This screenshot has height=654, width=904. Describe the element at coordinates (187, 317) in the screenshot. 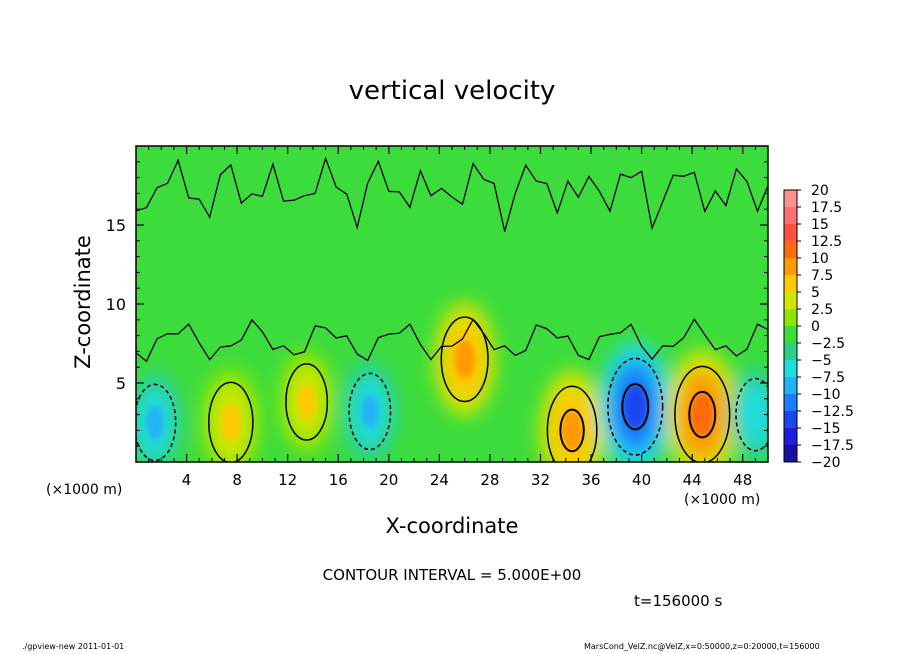

I see `x-tick-4: 4` at that location.